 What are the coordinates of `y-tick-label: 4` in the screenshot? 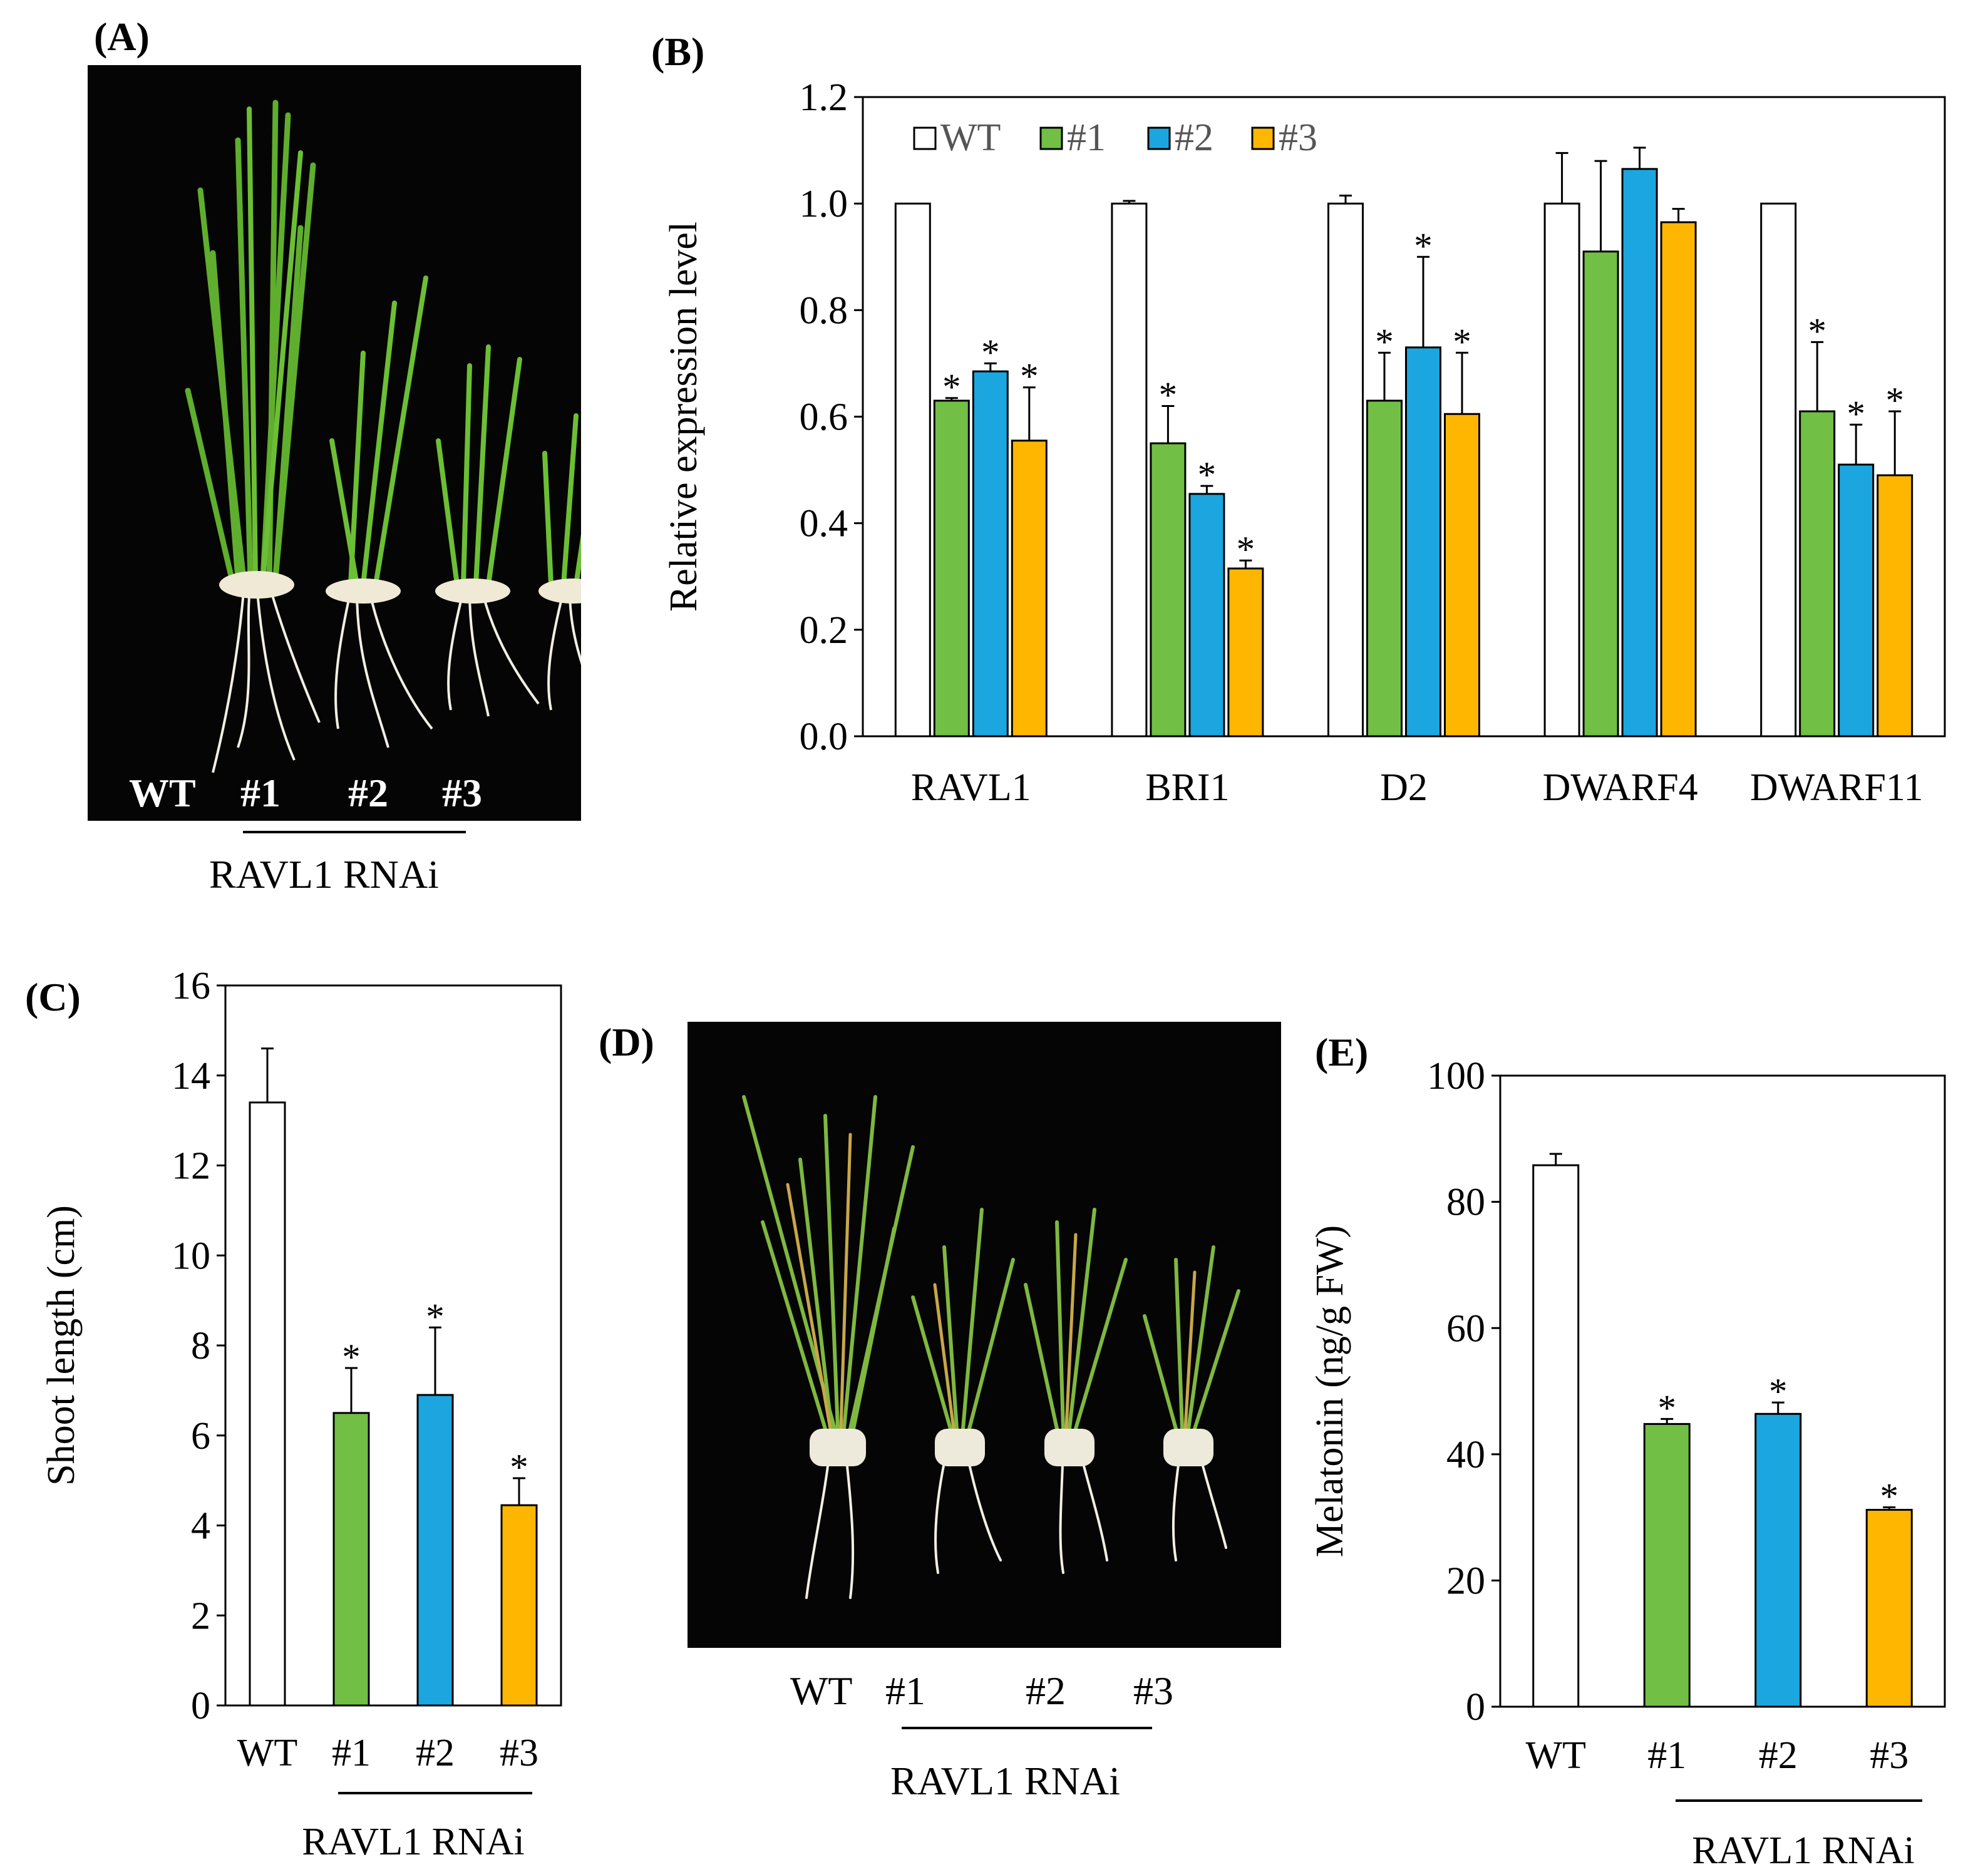 It's located at (201, 1526).